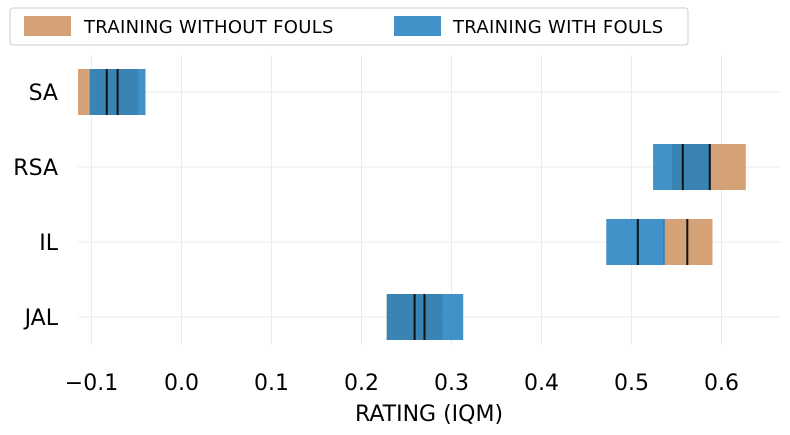  I want to click on legend-label-without-fouls: TRAINING WITHOUT FOULS, so click(208, 27).